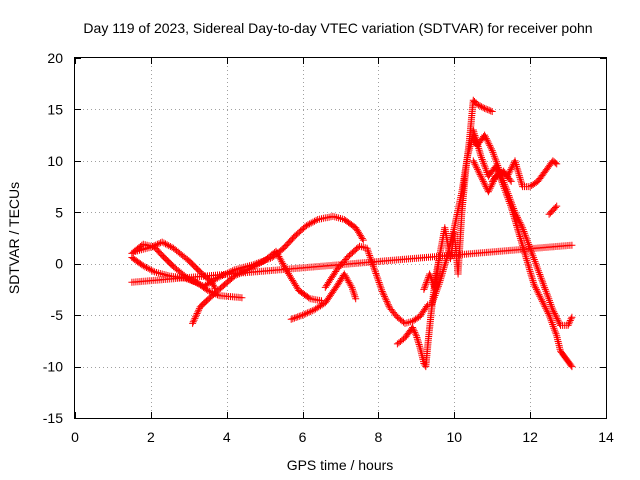  I want to click on y-tick-label: 20, so click(55, 58).